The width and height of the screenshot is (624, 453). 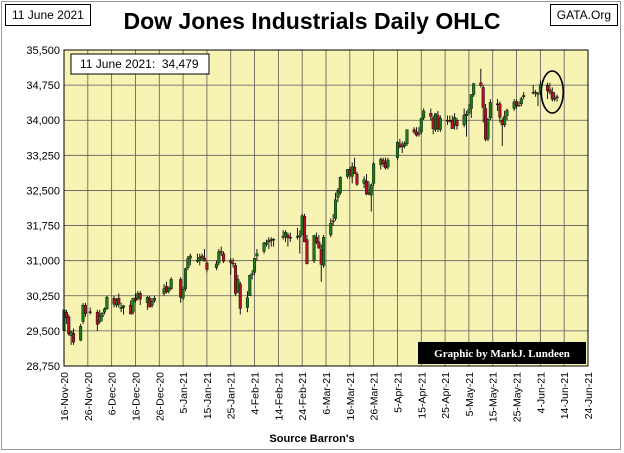 What do you see at coordinates (89, 396) in the screenshot?
I see `x-tick-label: 26-Nov-20` at bounding box center [89, 396].